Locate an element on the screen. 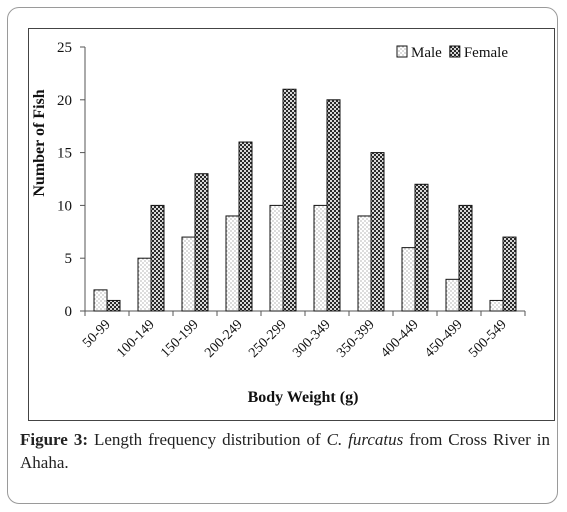 The image size is (567, 512). y-tick-label: 5 is located at coordinates (69, 259).